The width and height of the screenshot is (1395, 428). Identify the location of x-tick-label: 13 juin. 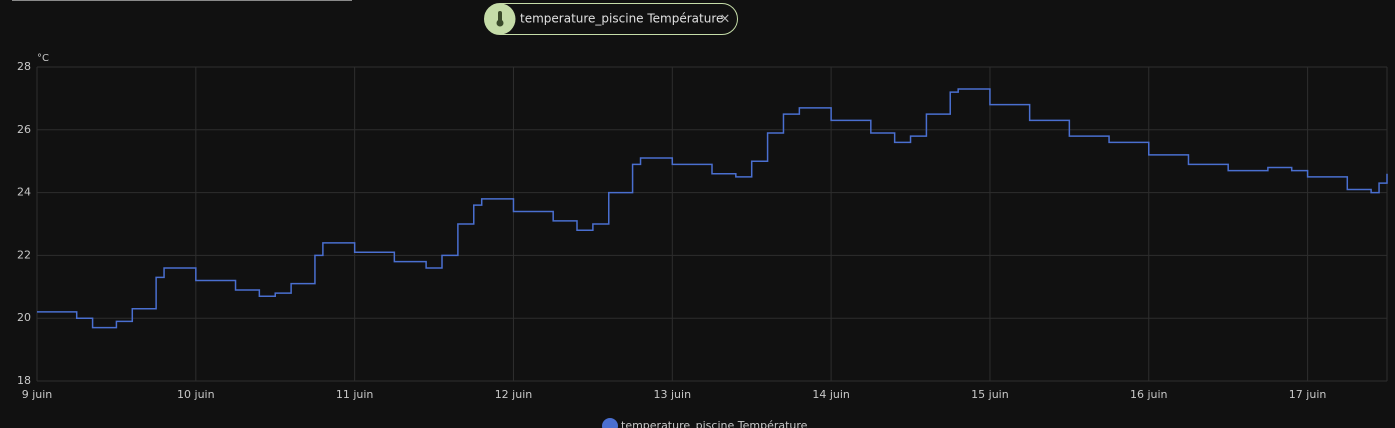
(673, 394).